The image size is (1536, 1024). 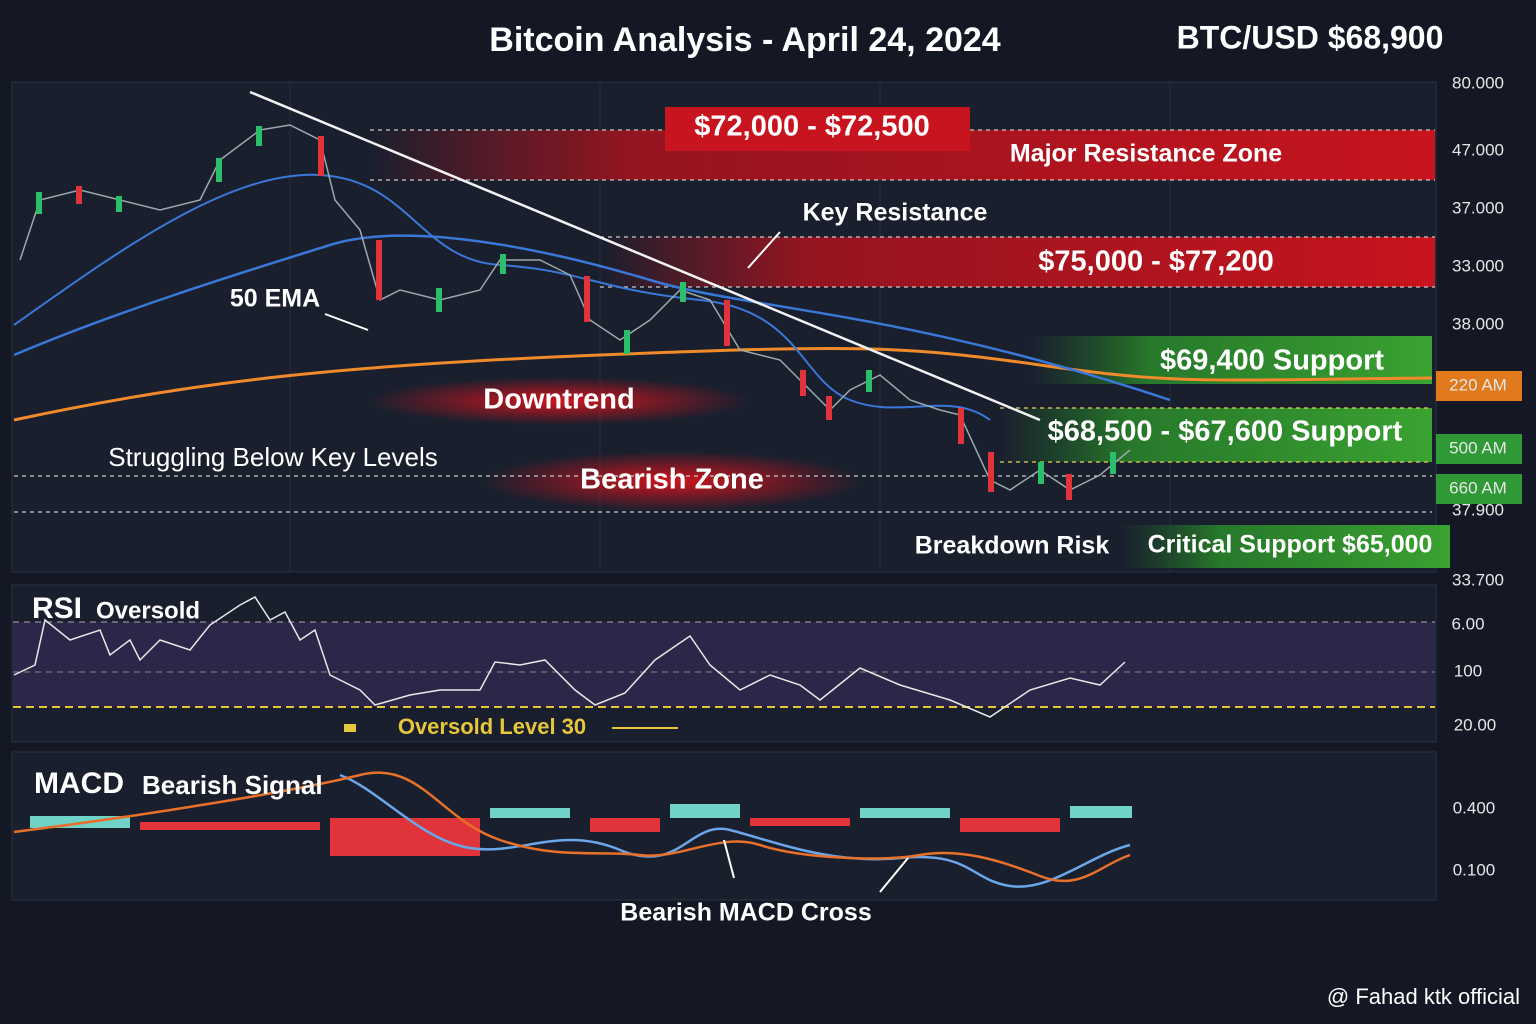 I want to click on axis-label: 0.400, so click(x=1474, y=807).